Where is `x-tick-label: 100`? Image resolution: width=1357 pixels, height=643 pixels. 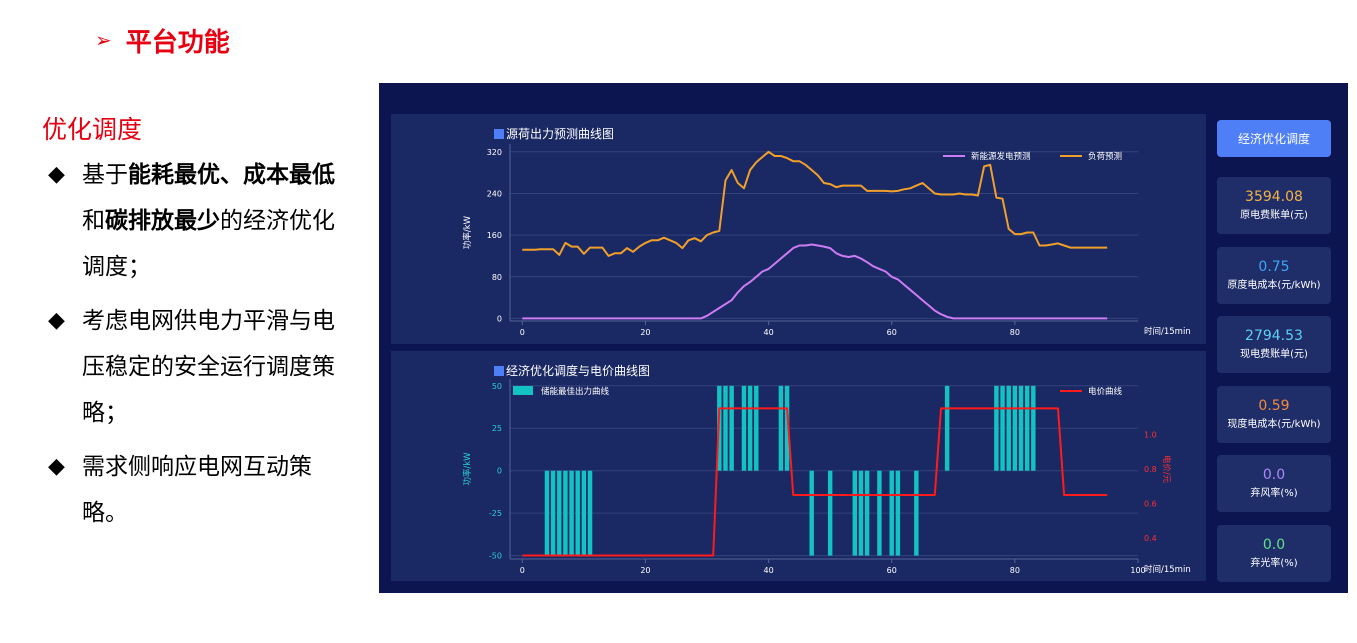
x-tick-label: 100 is located at coordinates (1137, 570).